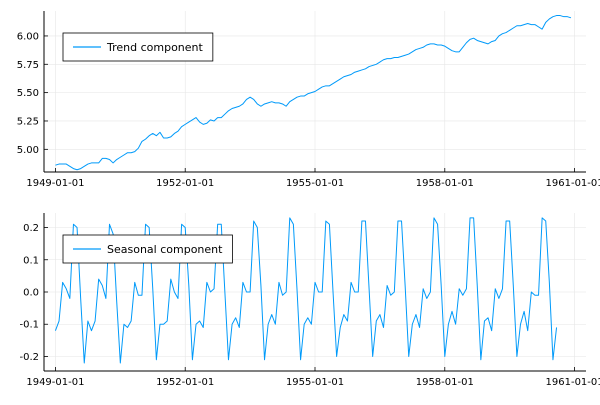 The width and height of the screenshot is (600, 405). I want to click on y-tick-label: 0.0, so click(31, 293).